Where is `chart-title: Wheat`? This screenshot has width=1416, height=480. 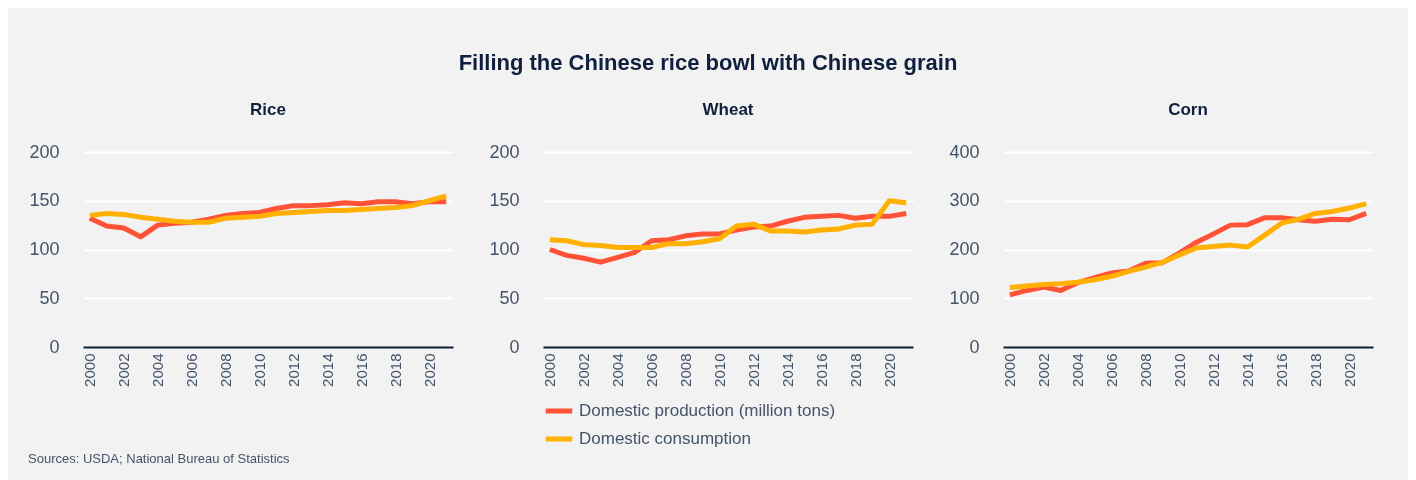
chart-title: Wheat is located at coordinates (728, 109).